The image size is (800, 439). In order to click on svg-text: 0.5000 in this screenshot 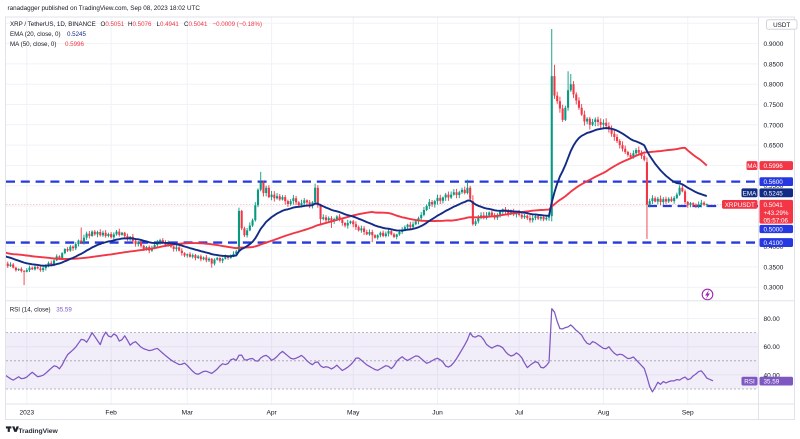, I will do `click(774, 230)`.